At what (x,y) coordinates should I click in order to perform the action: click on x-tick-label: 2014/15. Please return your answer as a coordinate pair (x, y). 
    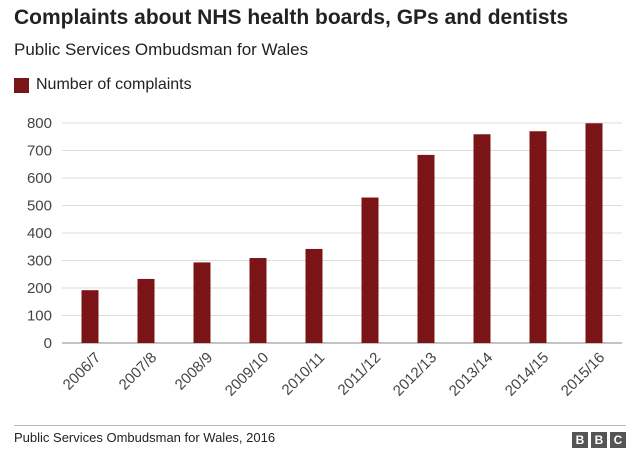
    Looking at the image, I should click on (527, 374).